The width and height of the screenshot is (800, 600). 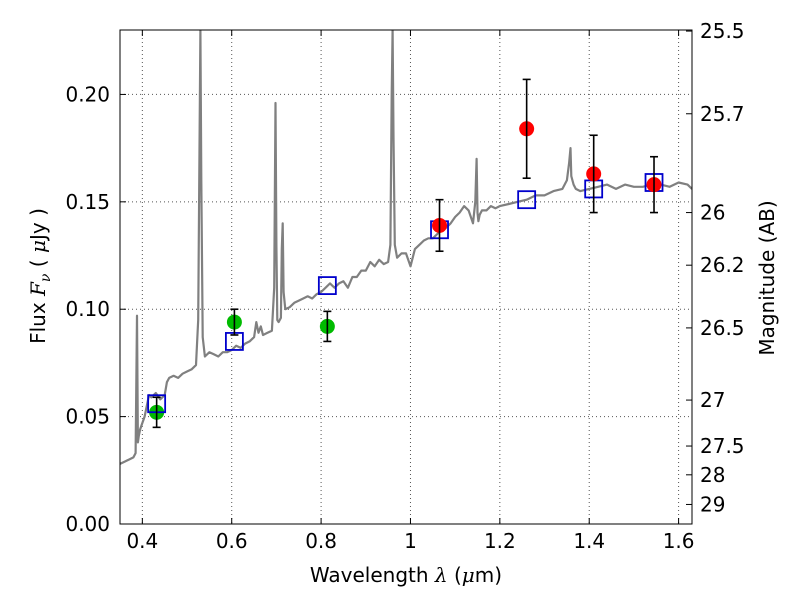 What do you see at coordinates (722, 31) in the screenshot?
I see `right-tick-label: 25.5` at bounding box center [722, 31].